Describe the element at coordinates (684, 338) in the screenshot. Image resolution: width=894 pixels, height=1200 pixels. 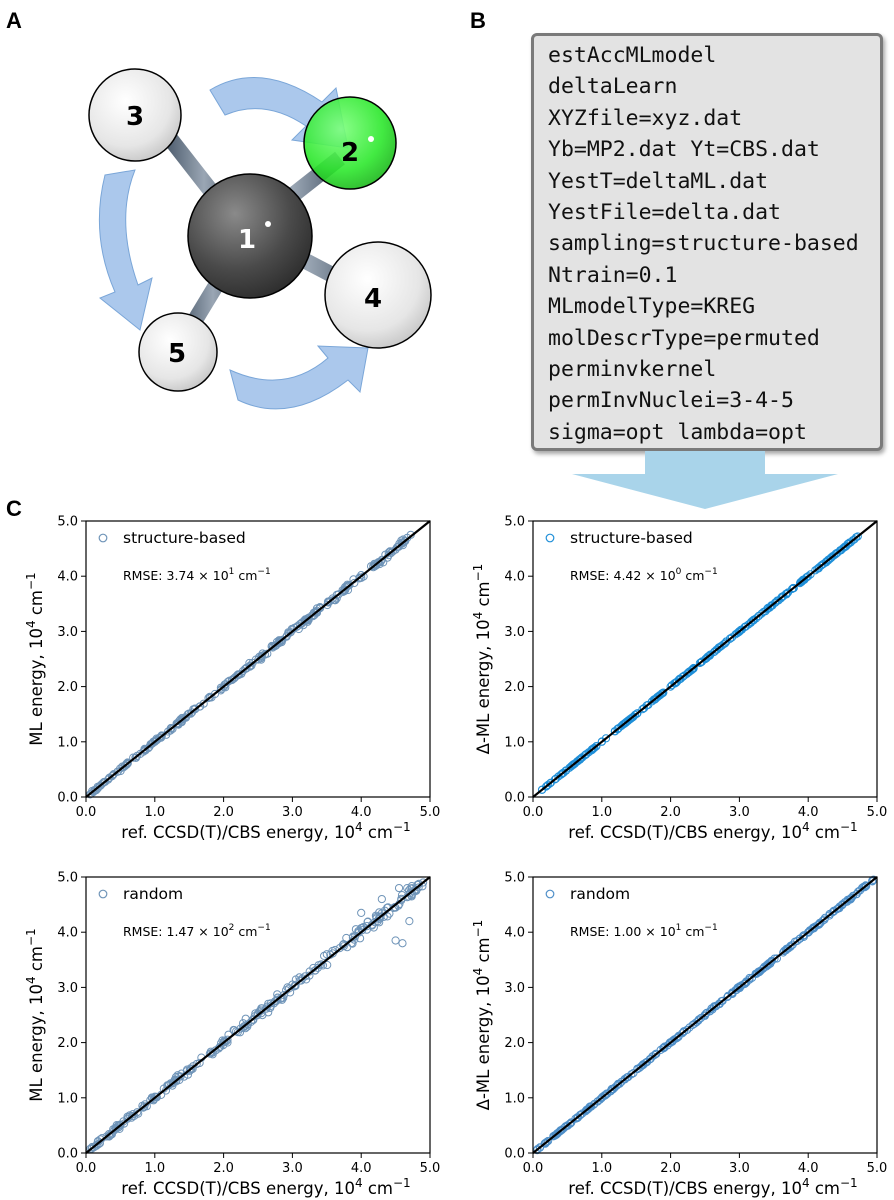
I see `input-file-line: molDescrType=permuted` at that location.